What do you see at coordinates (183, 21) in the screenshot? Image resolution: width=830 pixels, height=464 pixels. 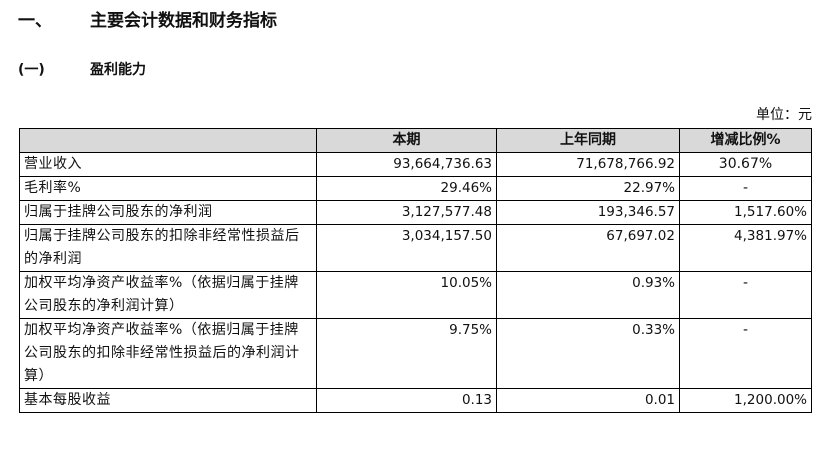 I see `section-title: 主要会计数据和财务指标` at bounding box center [183, 21].